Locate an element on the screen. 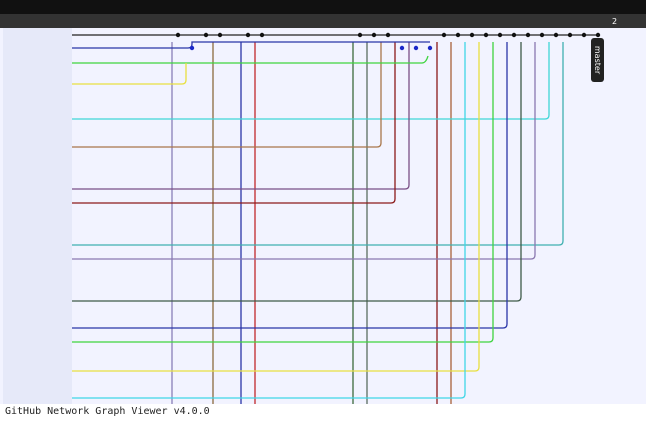 The height and width of the screenshot is (422, 646). date-bar is located at coordinates (323, 21).